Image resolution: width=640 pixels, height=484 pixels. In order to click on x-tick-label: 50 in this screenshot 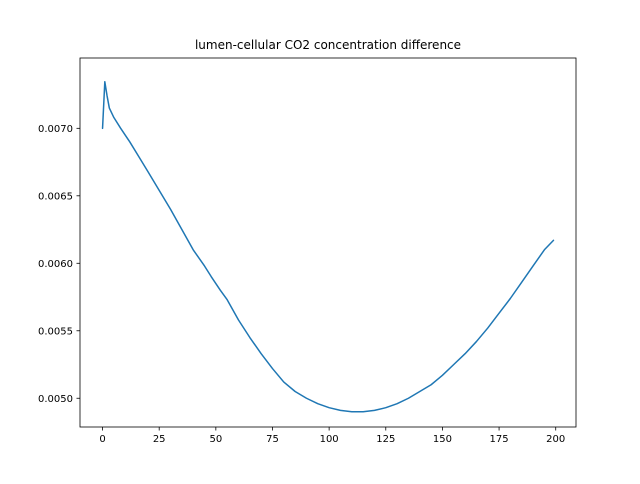, I will do `click(215, 439)`.